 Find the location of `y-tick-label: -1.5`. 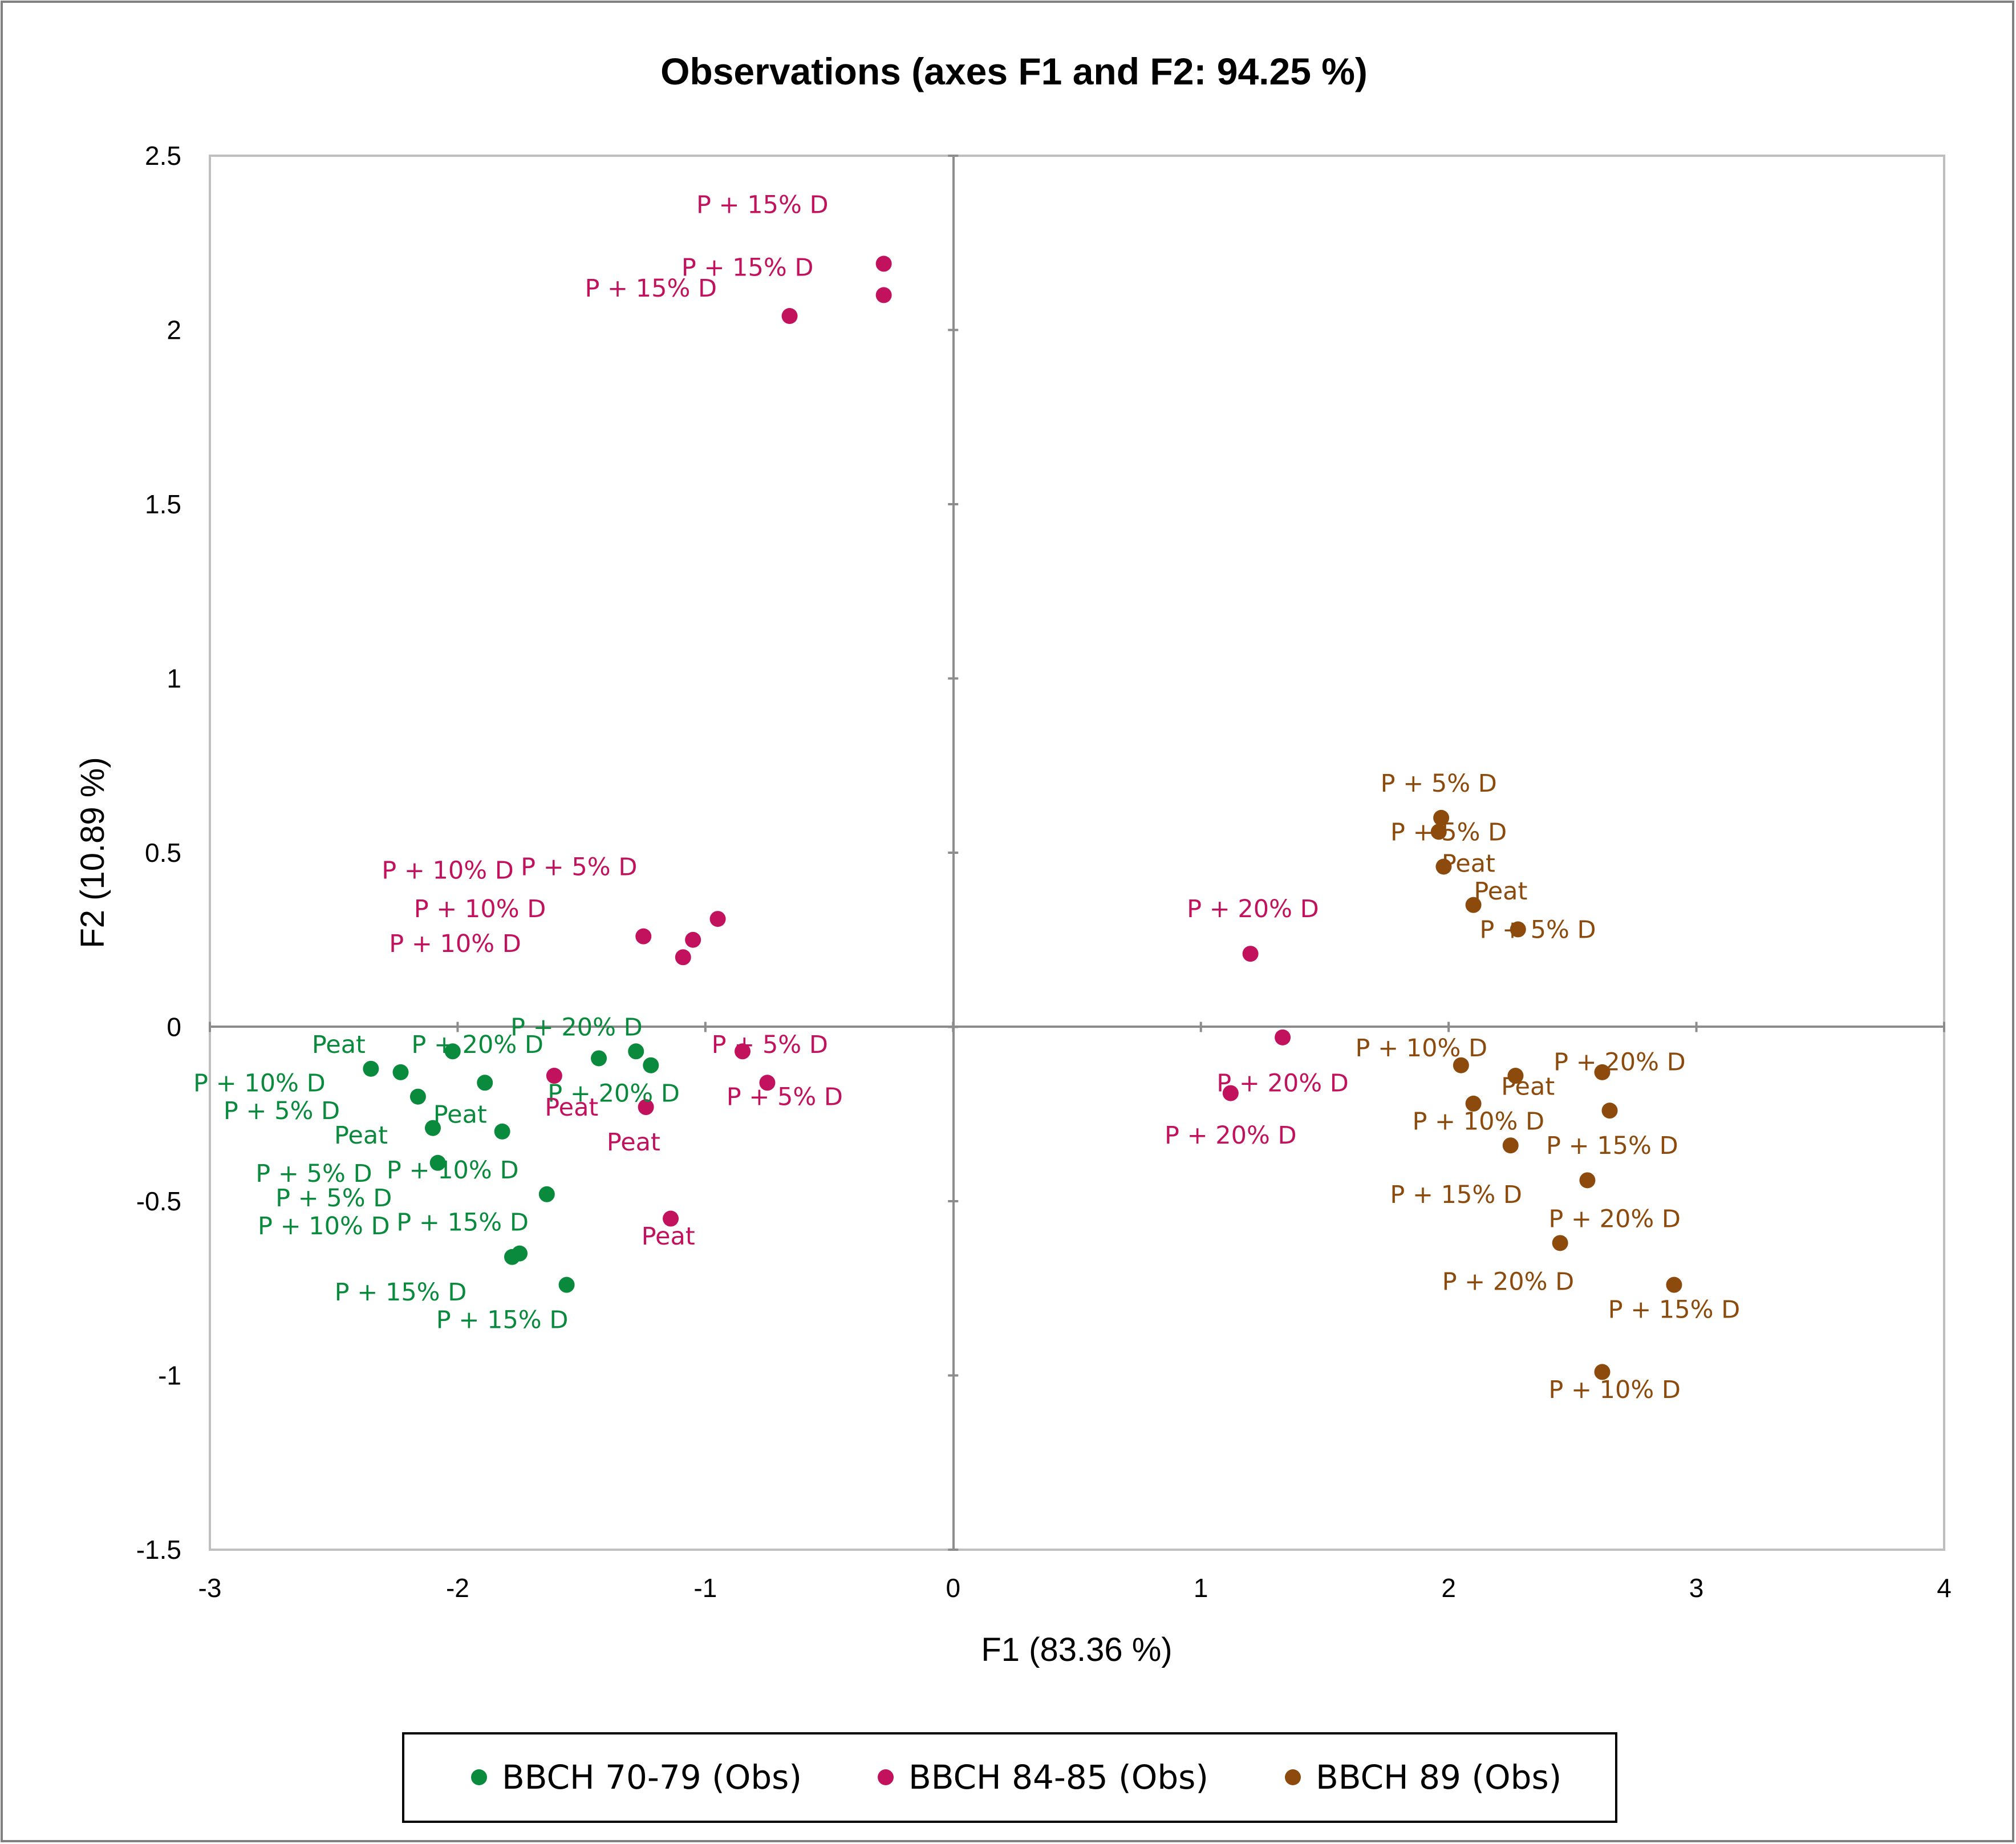

y-tick-label: -1.5 is located at coordinates (158, 1550).